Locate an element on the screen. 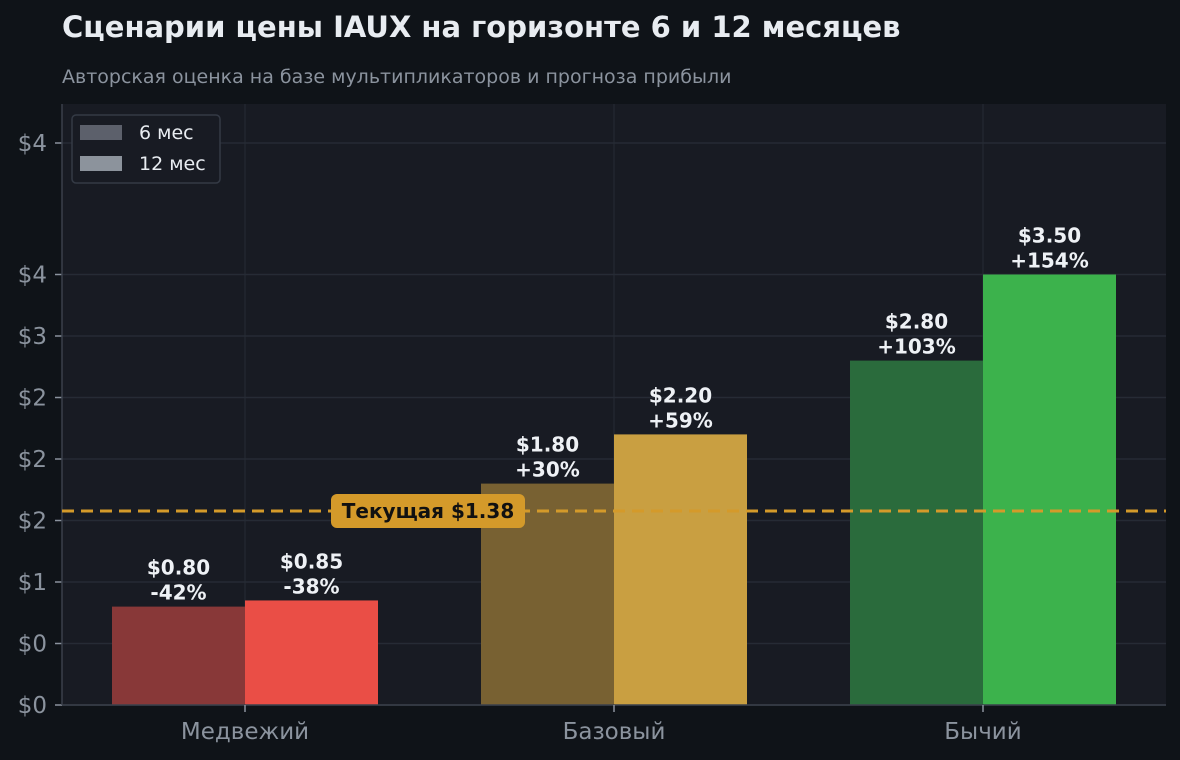  data-label-value: $2.80 is located at coordinates (916, 322).